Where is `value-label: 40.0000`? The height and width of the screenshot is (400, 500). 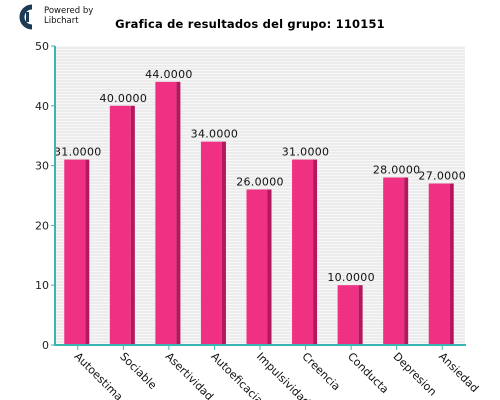
value-label: 40.0000 is located at coordinates (124, 98).